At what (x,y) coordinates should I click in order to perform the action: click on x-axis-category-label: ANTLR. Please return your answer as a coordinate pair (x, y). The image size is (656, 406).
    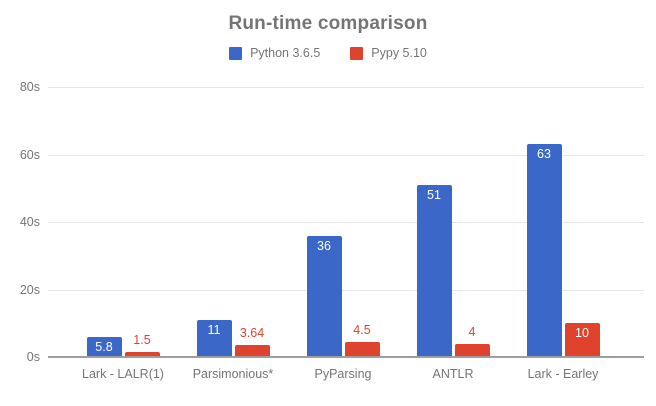
    Looking at the image, I should click on (453, 374).